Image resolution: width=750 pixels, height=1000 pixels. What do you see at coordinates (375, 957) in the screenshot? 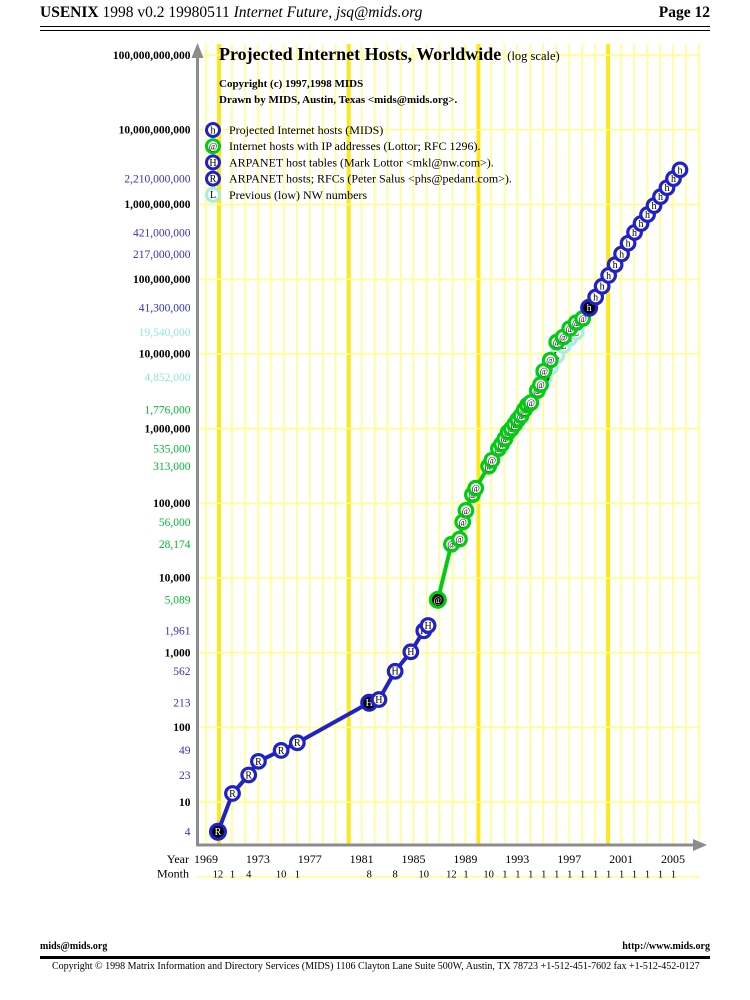
I see `footer-rule` at bounding box center [375, 957].